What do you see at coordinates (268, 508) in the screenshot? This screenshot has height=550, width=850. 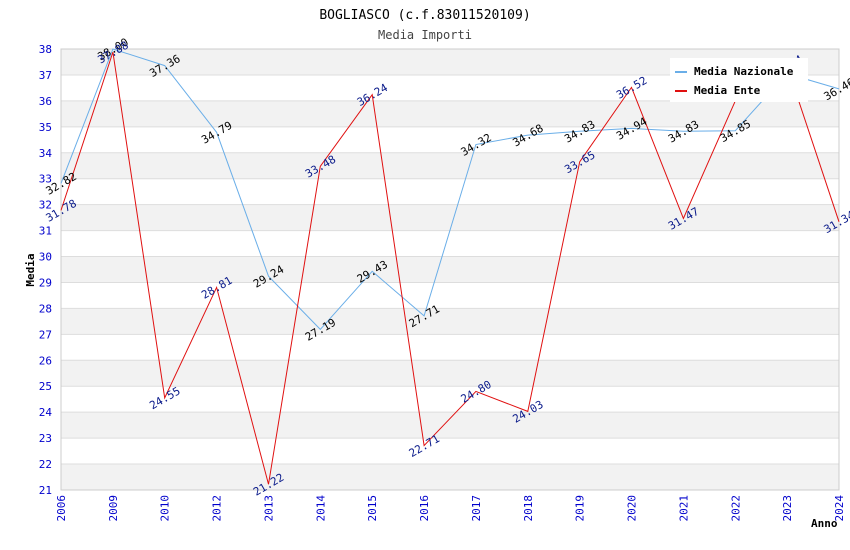 I see `x-tick-label: 2013` at bounding box center [268, 508].